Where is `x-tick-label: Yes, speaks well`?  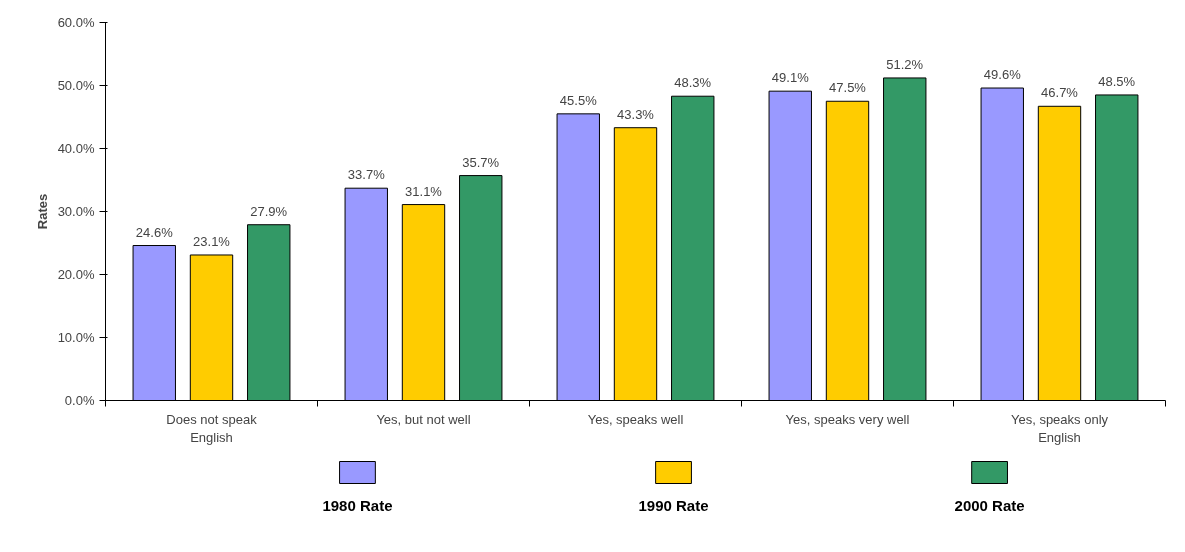
x-tick-label: Yes, speaks well is located at coordinates (635, 419).